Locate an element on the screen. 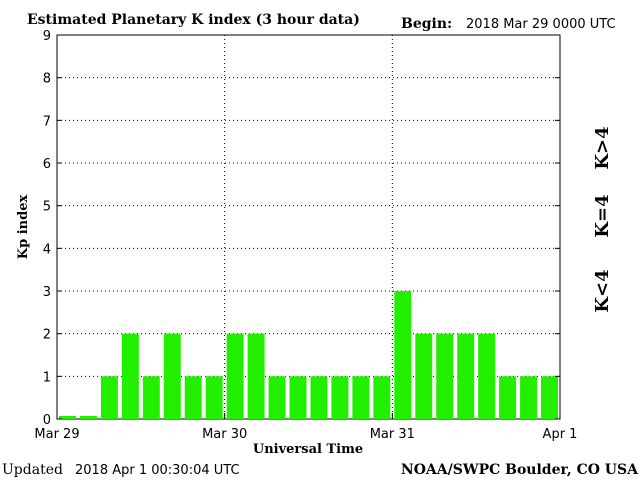 The image size is (640, 480). y-tick-label: 7 is located at coordinates (47, 121).